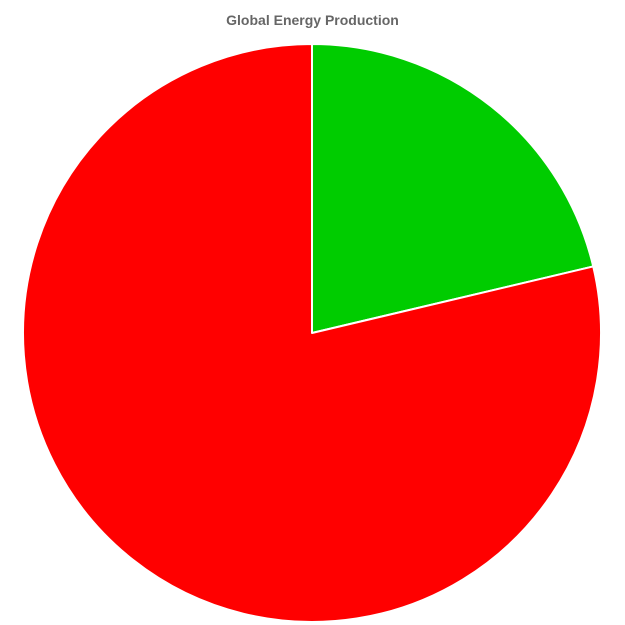  Describe the element at coordinates (312, 20) in the screenshot. I see `chart-title: Global Energy Production` at that location.